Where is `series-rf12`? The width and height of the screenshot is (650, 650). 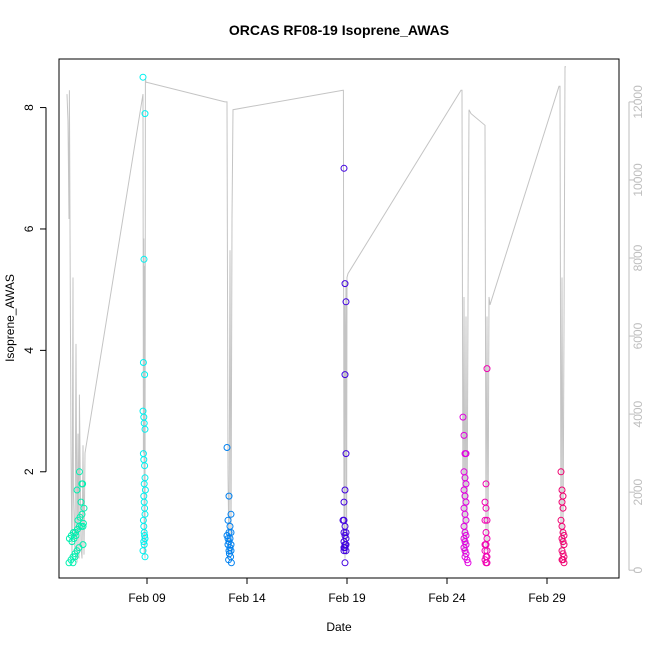
series-rf12 is located at coordinates (465, 490).